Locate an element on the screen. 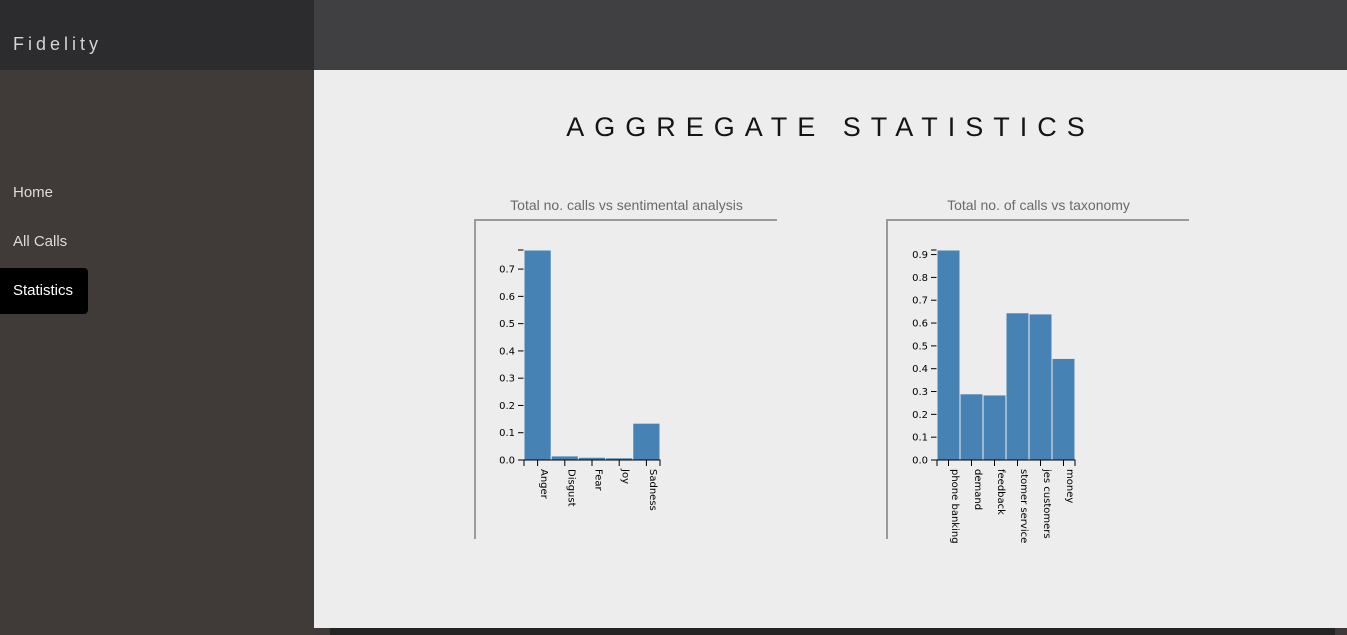 The width and height of the screenshot is (1347, 635). chart-panel-sentiment is located at coordinates (625, 379).